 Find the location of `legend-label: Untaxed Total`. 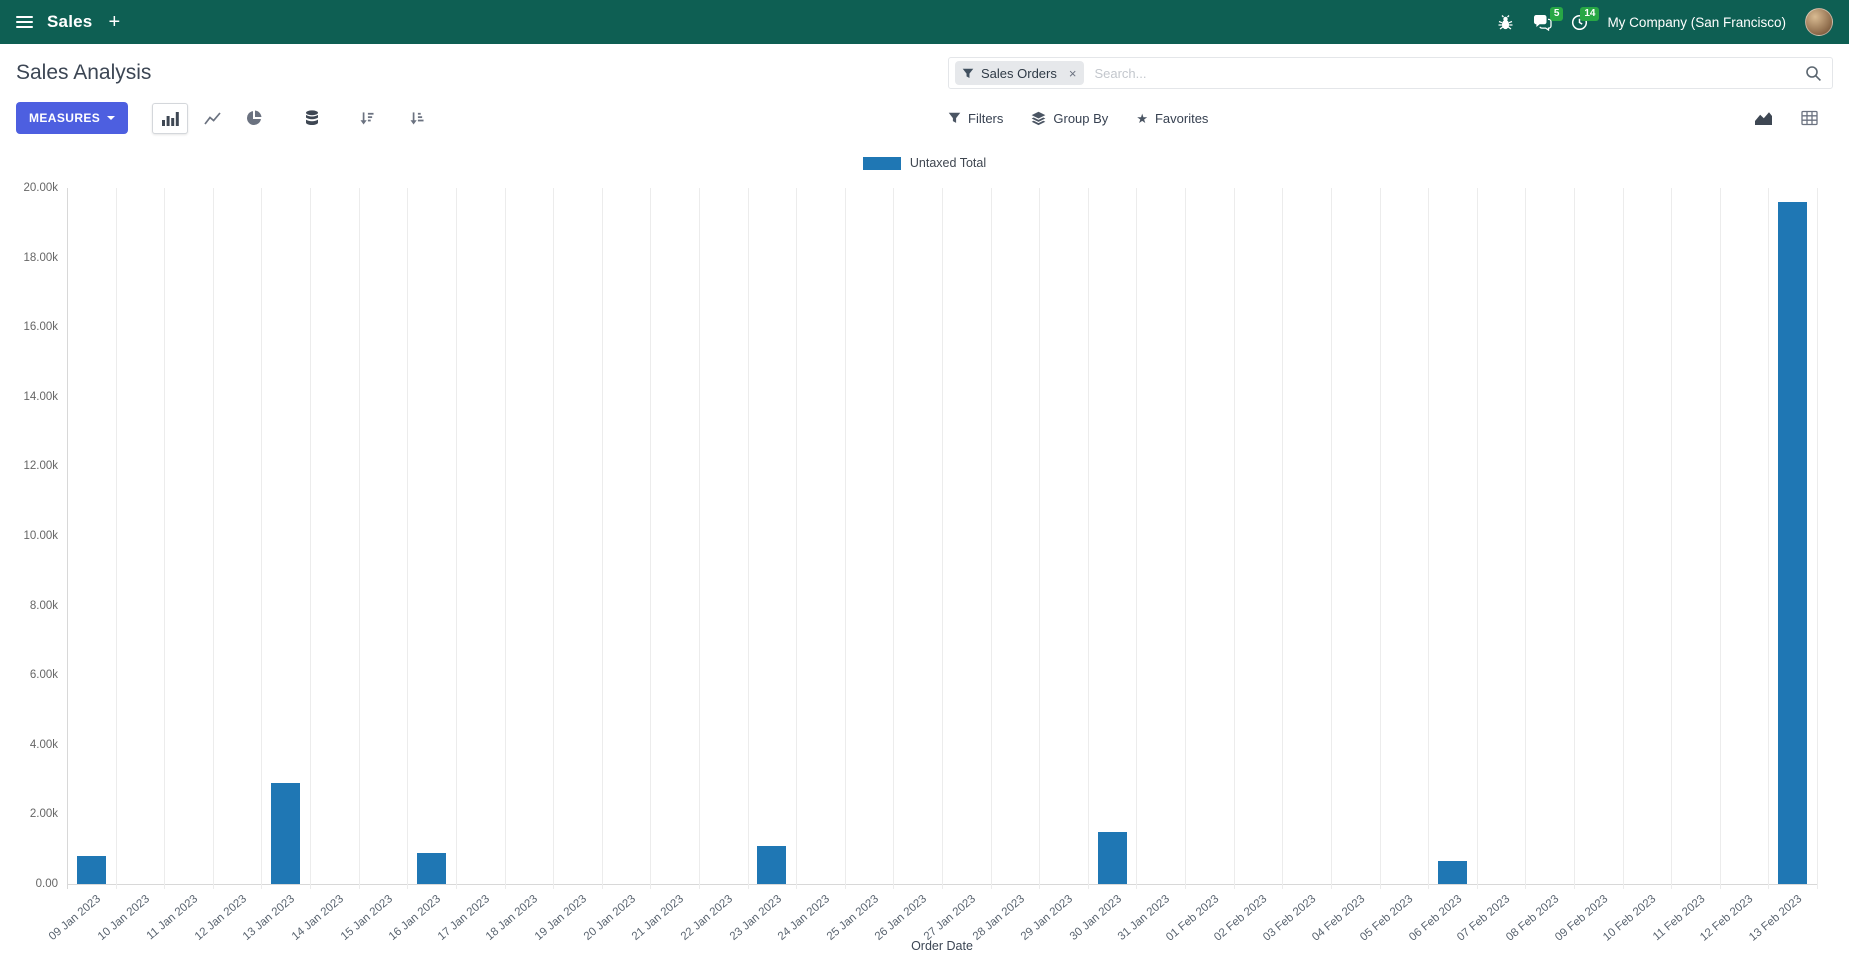

legend-label: Untaxed Total is located at coordinates (948, 163).